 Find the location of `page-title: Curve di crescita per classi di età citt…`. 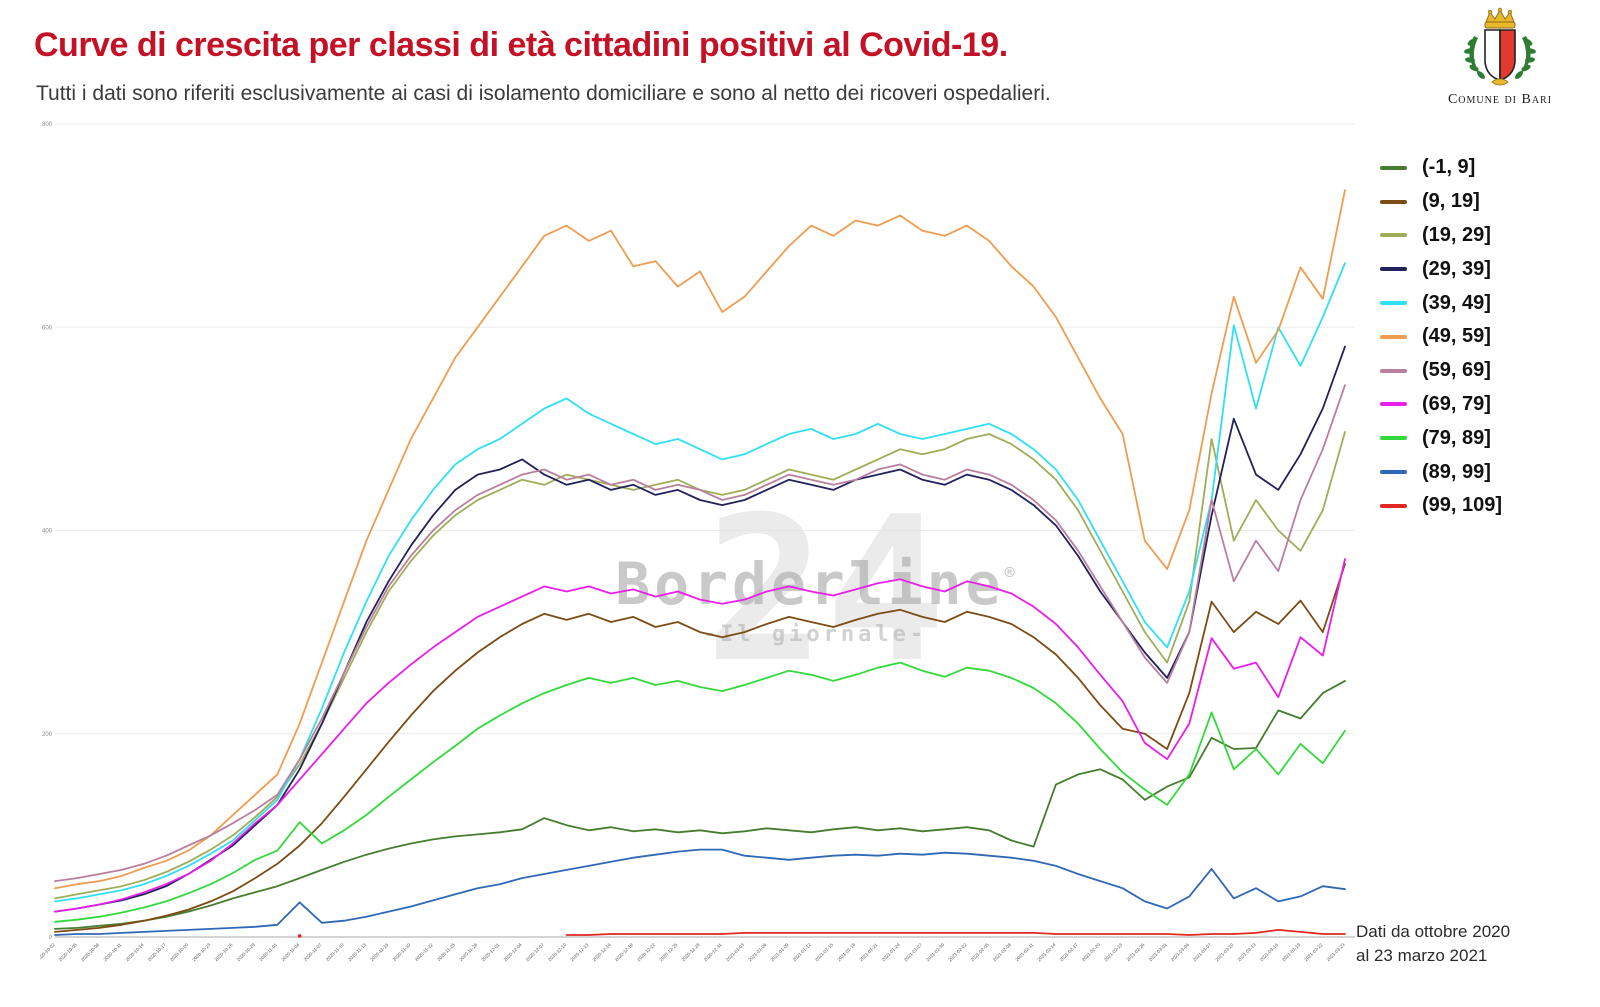

page-title: Curve di crescita per classi di età citt… is located at coordinates (521, 45).